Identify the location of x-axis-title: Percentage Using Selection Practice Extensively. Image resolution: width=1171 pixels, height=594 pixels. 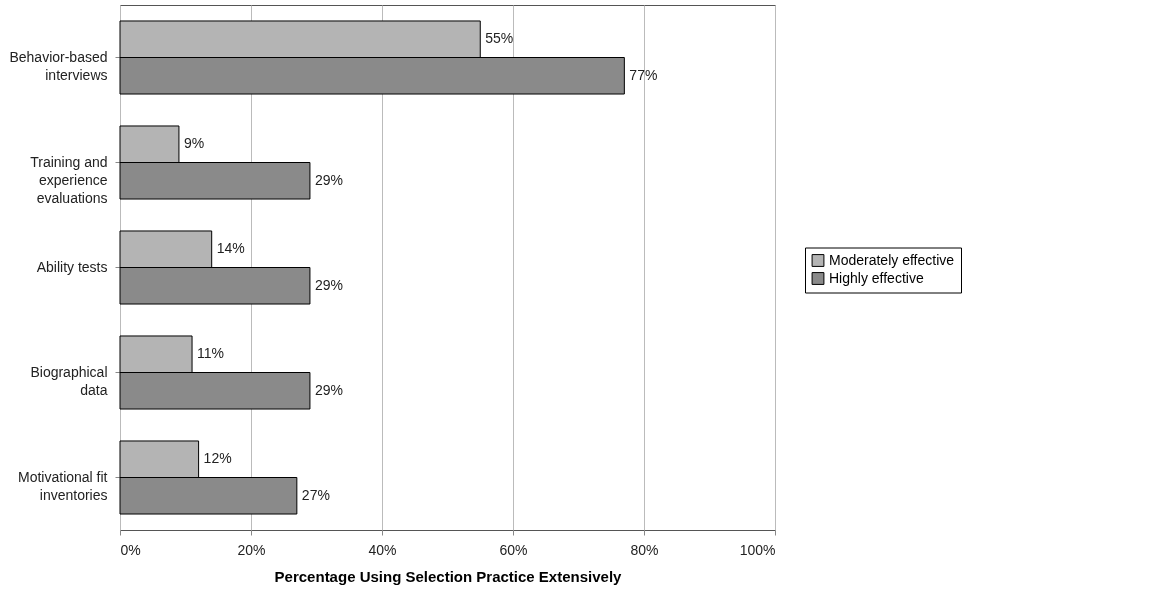
(448, 576).